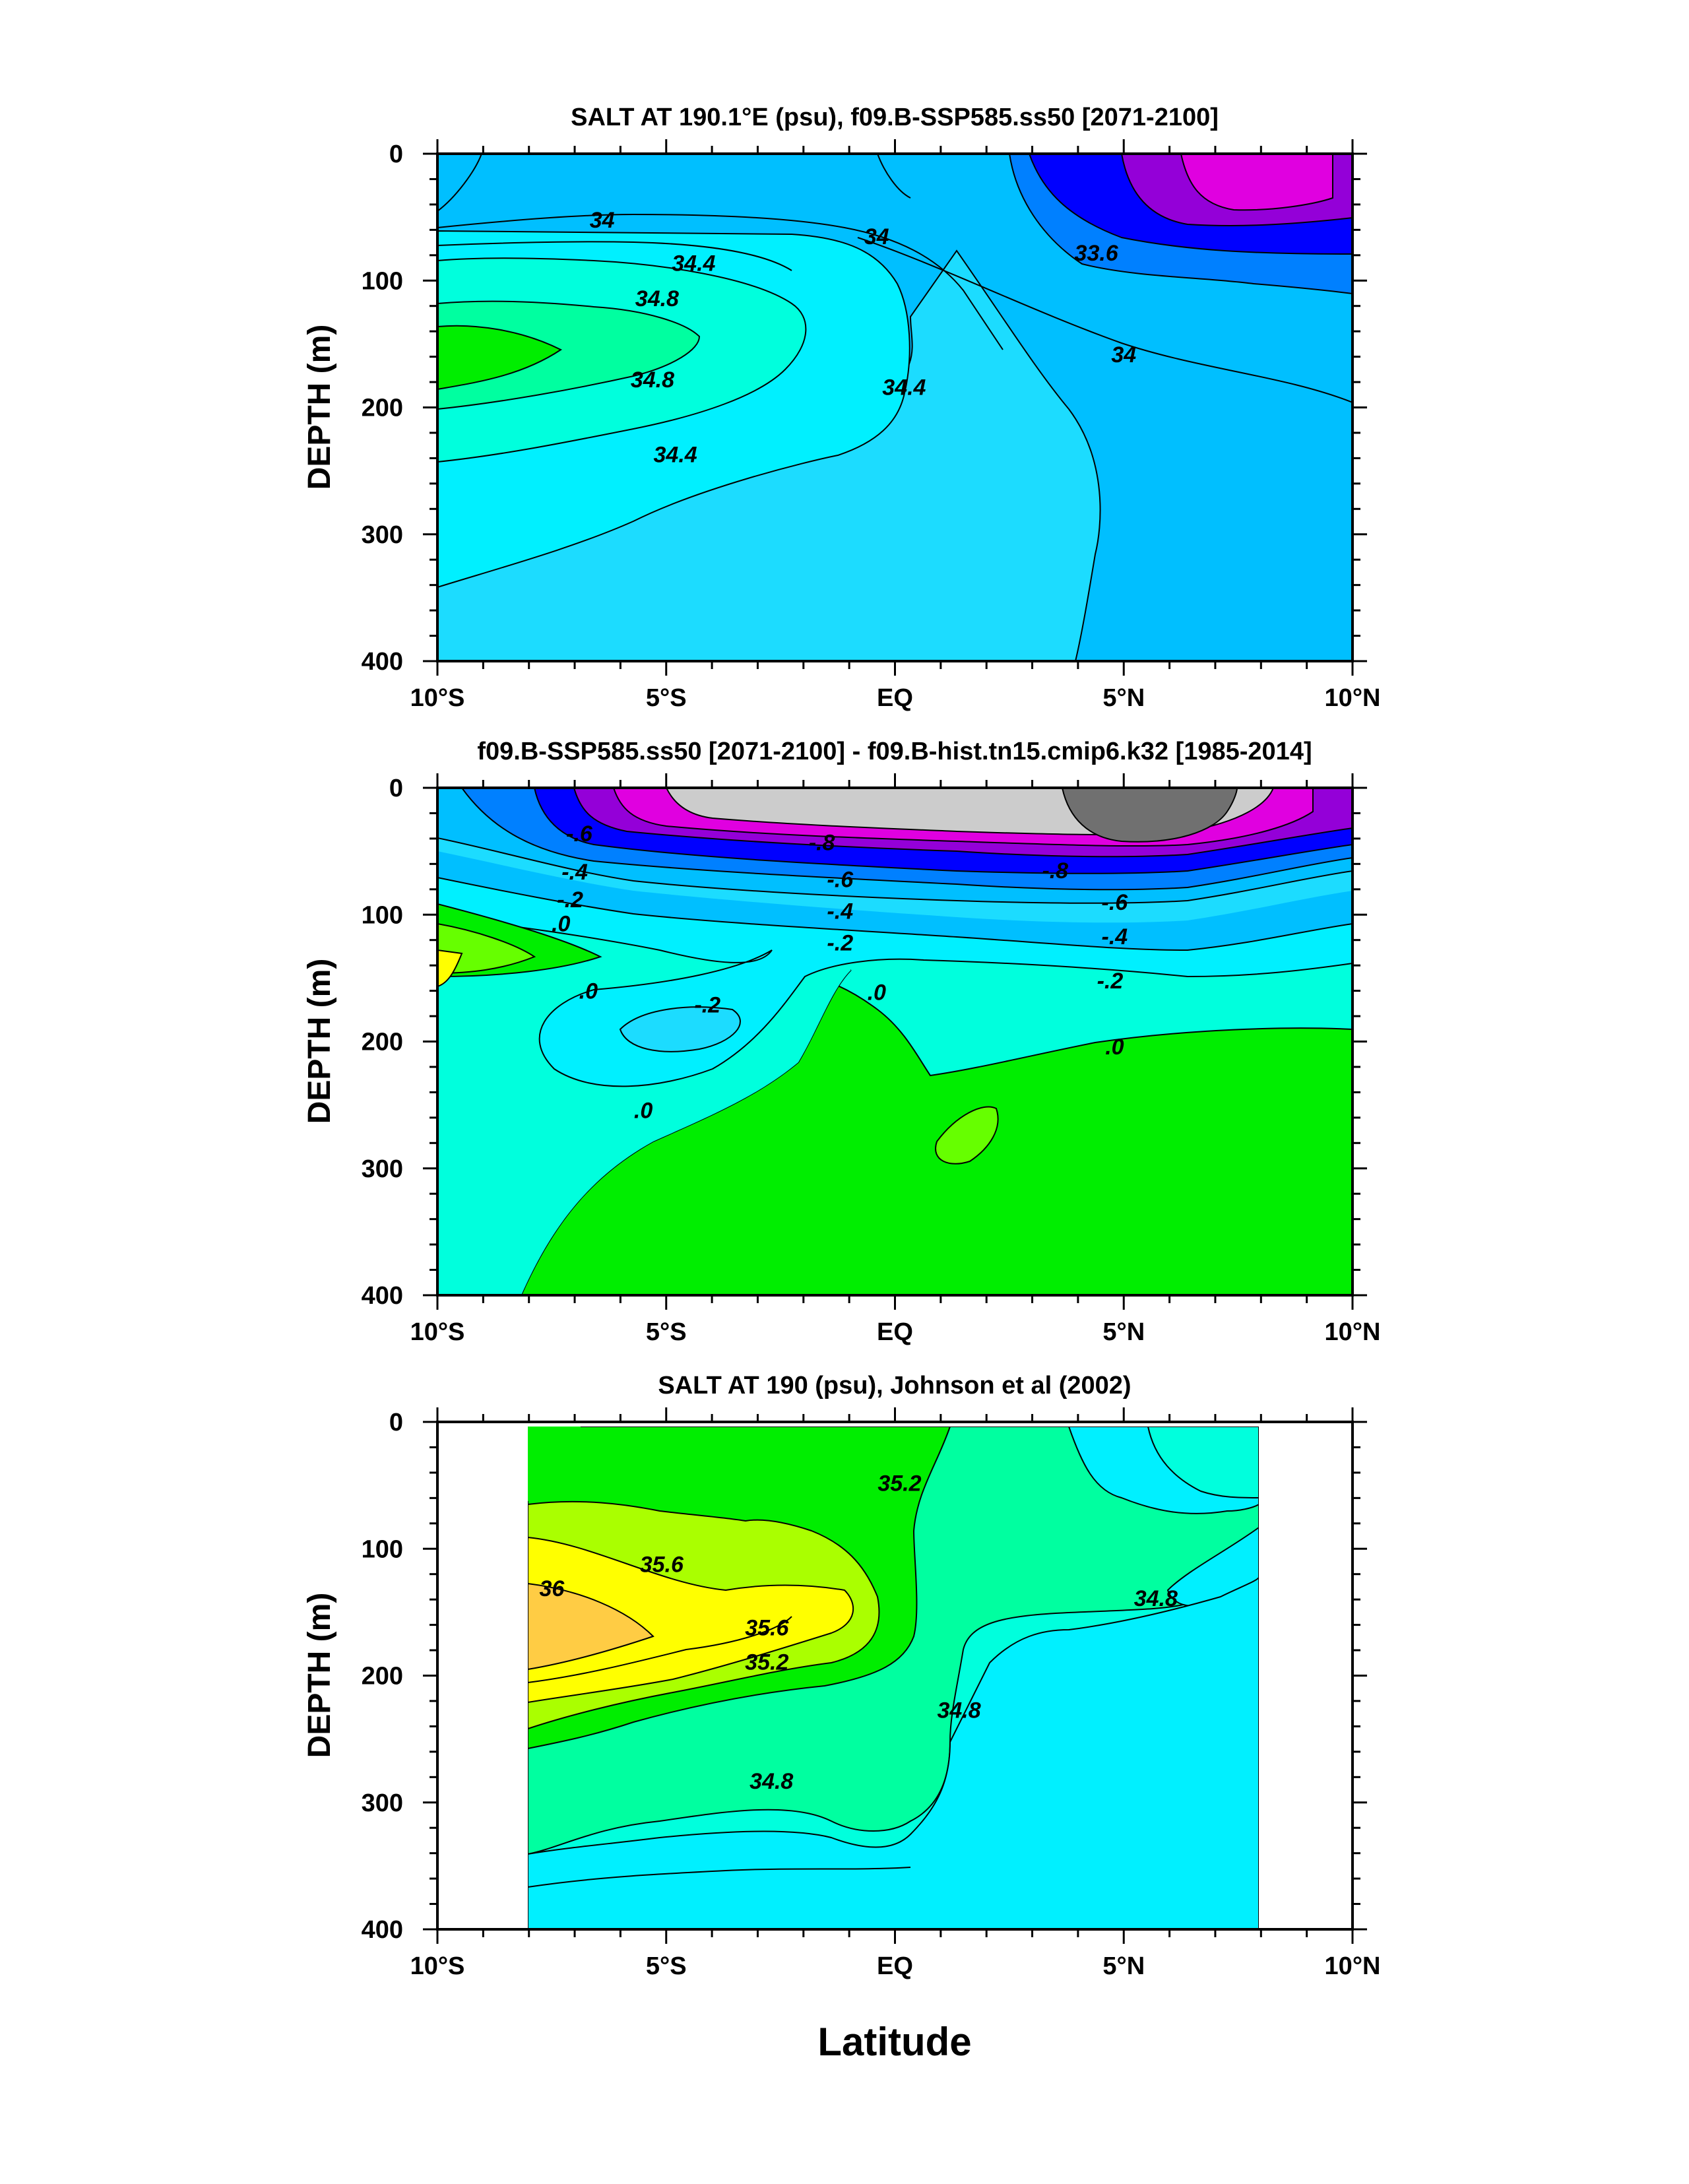  What do you see at coordinates (894, 1385) in the screenshot?
I see `panel-title: SALT AT 190 (psu), Johnson et al (2002)` at bounding box center [894, 1385].